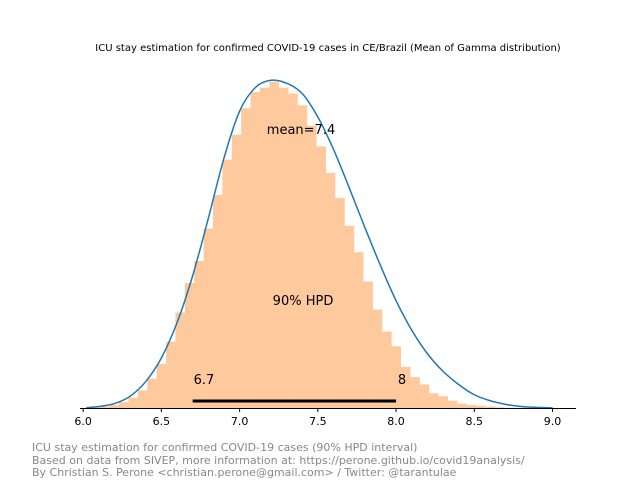 The width and height of the screenshot is (640, 480). I want to click on x-axis: 6.0 6.5 7.0 7.5 8.0 8.5 9.0, so click(325, 418).